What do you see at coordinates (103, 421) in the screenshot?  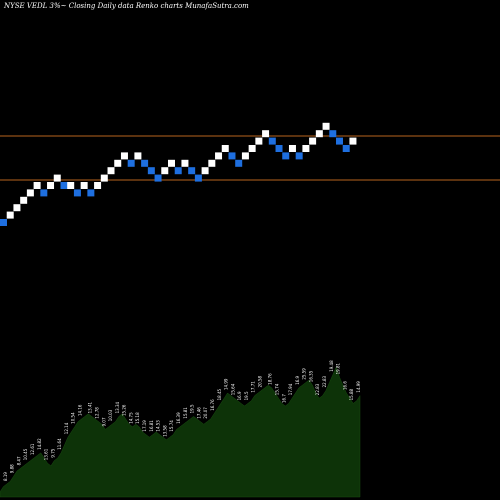 I see `volume-value-label: 9.07` at bounding box center [103, 421].